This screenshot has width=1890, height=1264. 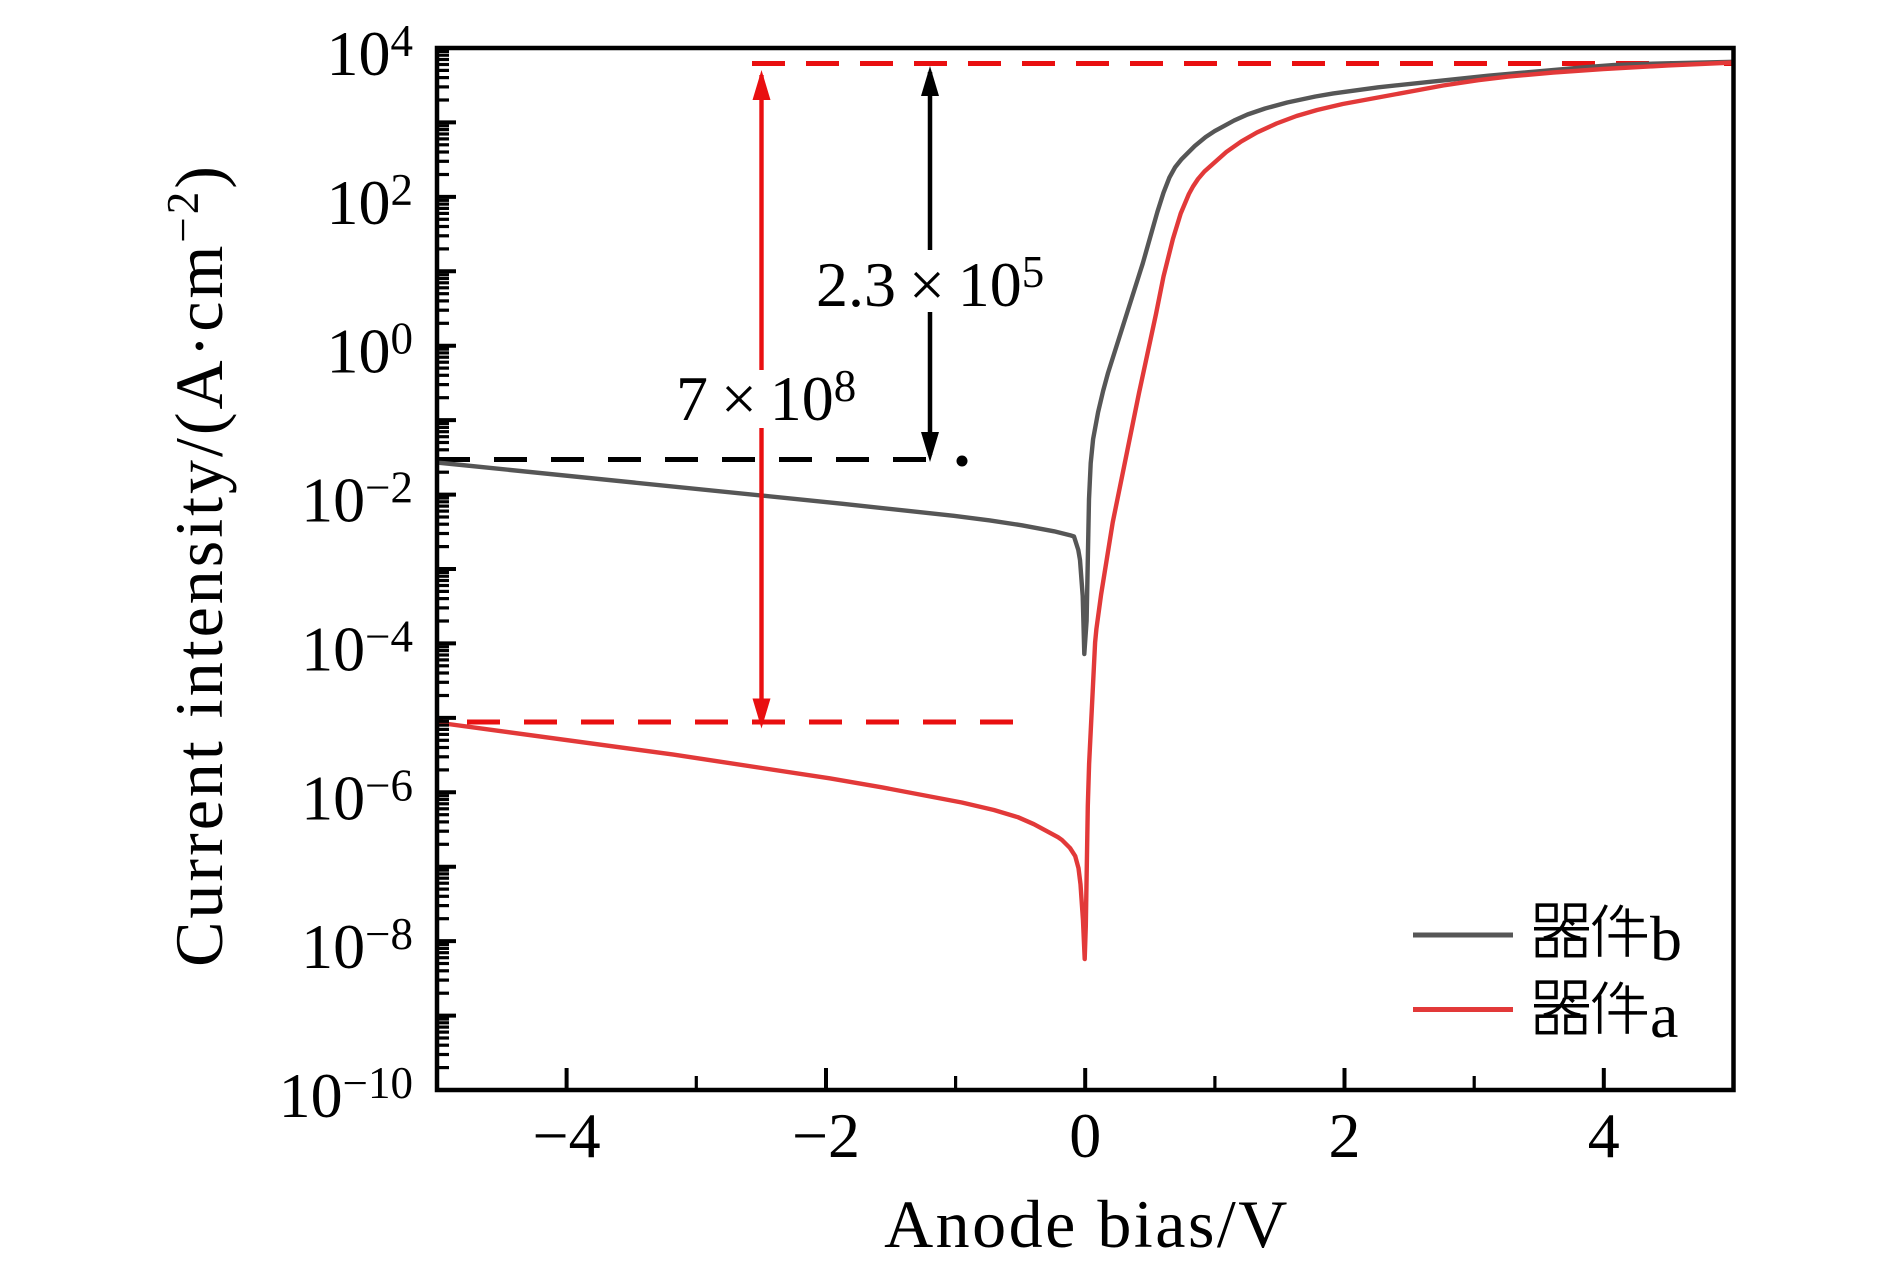 What do you see at coordinates (567, 1135) in the screenshot?
I see `svg-text: −4` at bounding box center [567, 1135].